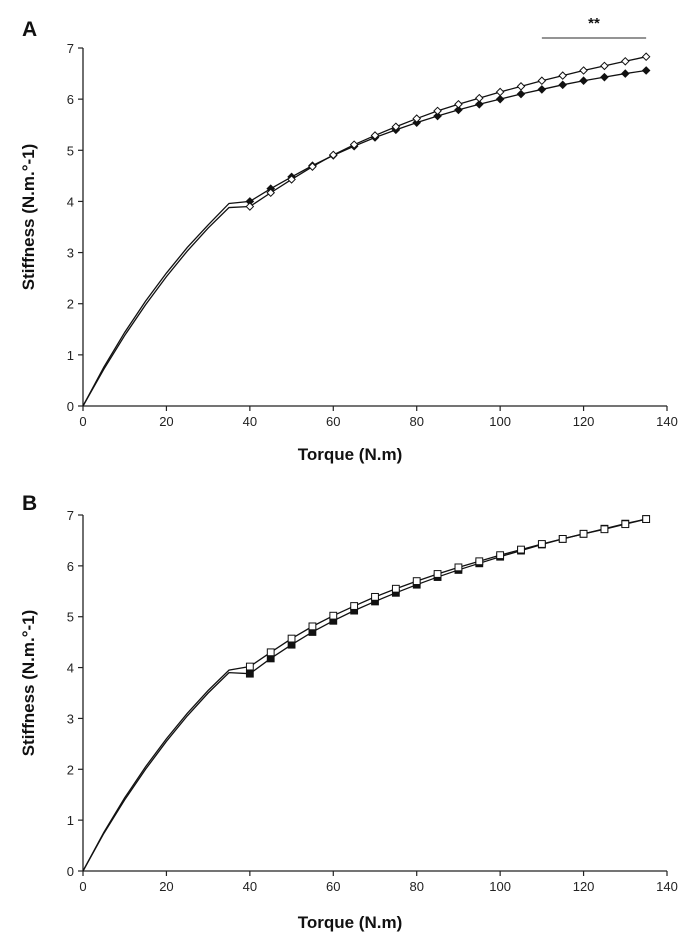 This screenshot has height=932, width=680. What do you see at coordinates (29, 29) in the screenshot?
I see `panel-label: A` at bounding box center [29, 29].